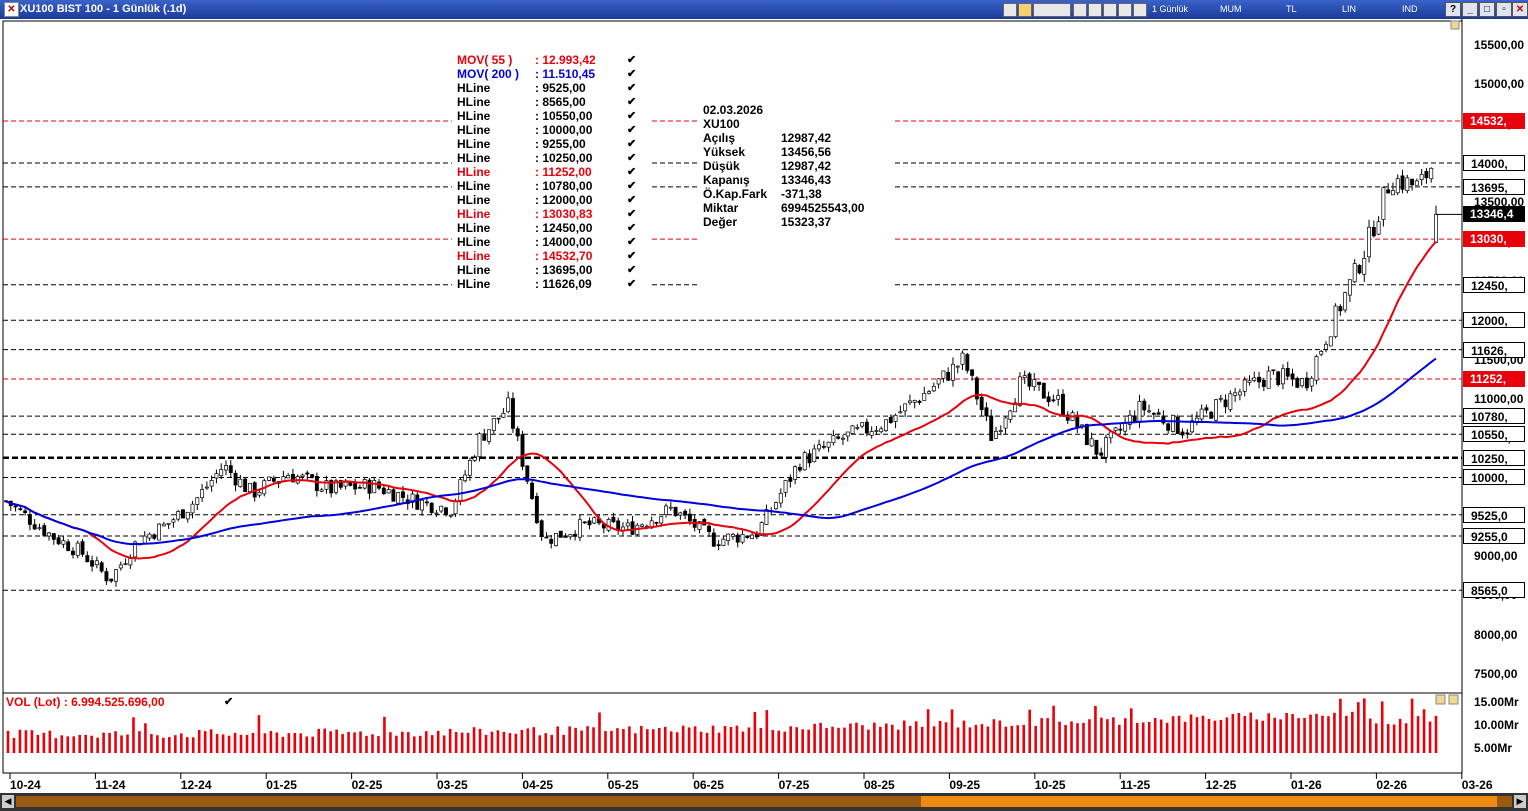 The height and width of the screenshot is (811, 1528). What do you see at coordinates (1052, 10) in the screenshot?
I see `toolbar-indicator-icon` at bounding box center [1052, 10].